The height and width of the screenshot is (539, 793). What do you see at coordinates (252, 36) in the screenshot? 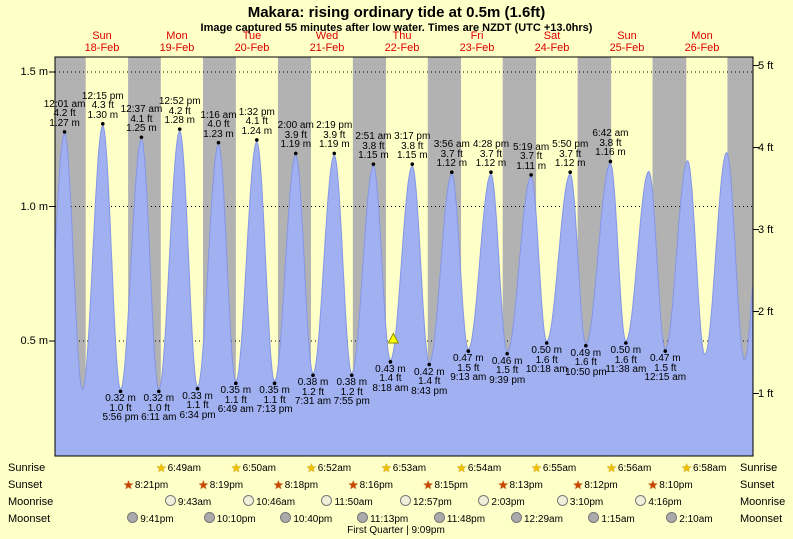
I see `day-name: Tue` at bounding box center [252, 36].